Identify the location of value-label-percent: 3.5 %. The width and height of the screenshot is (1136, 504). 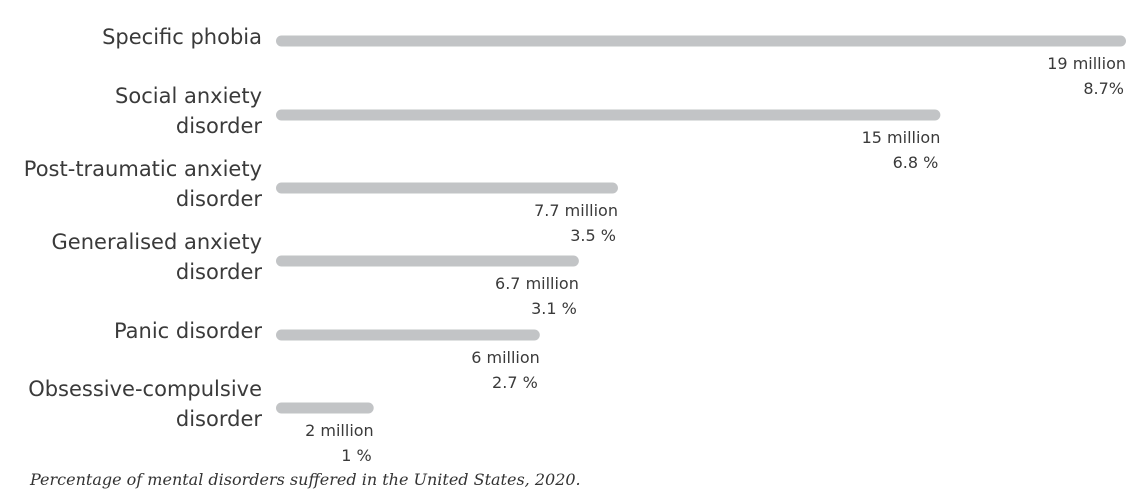
(593, 235).